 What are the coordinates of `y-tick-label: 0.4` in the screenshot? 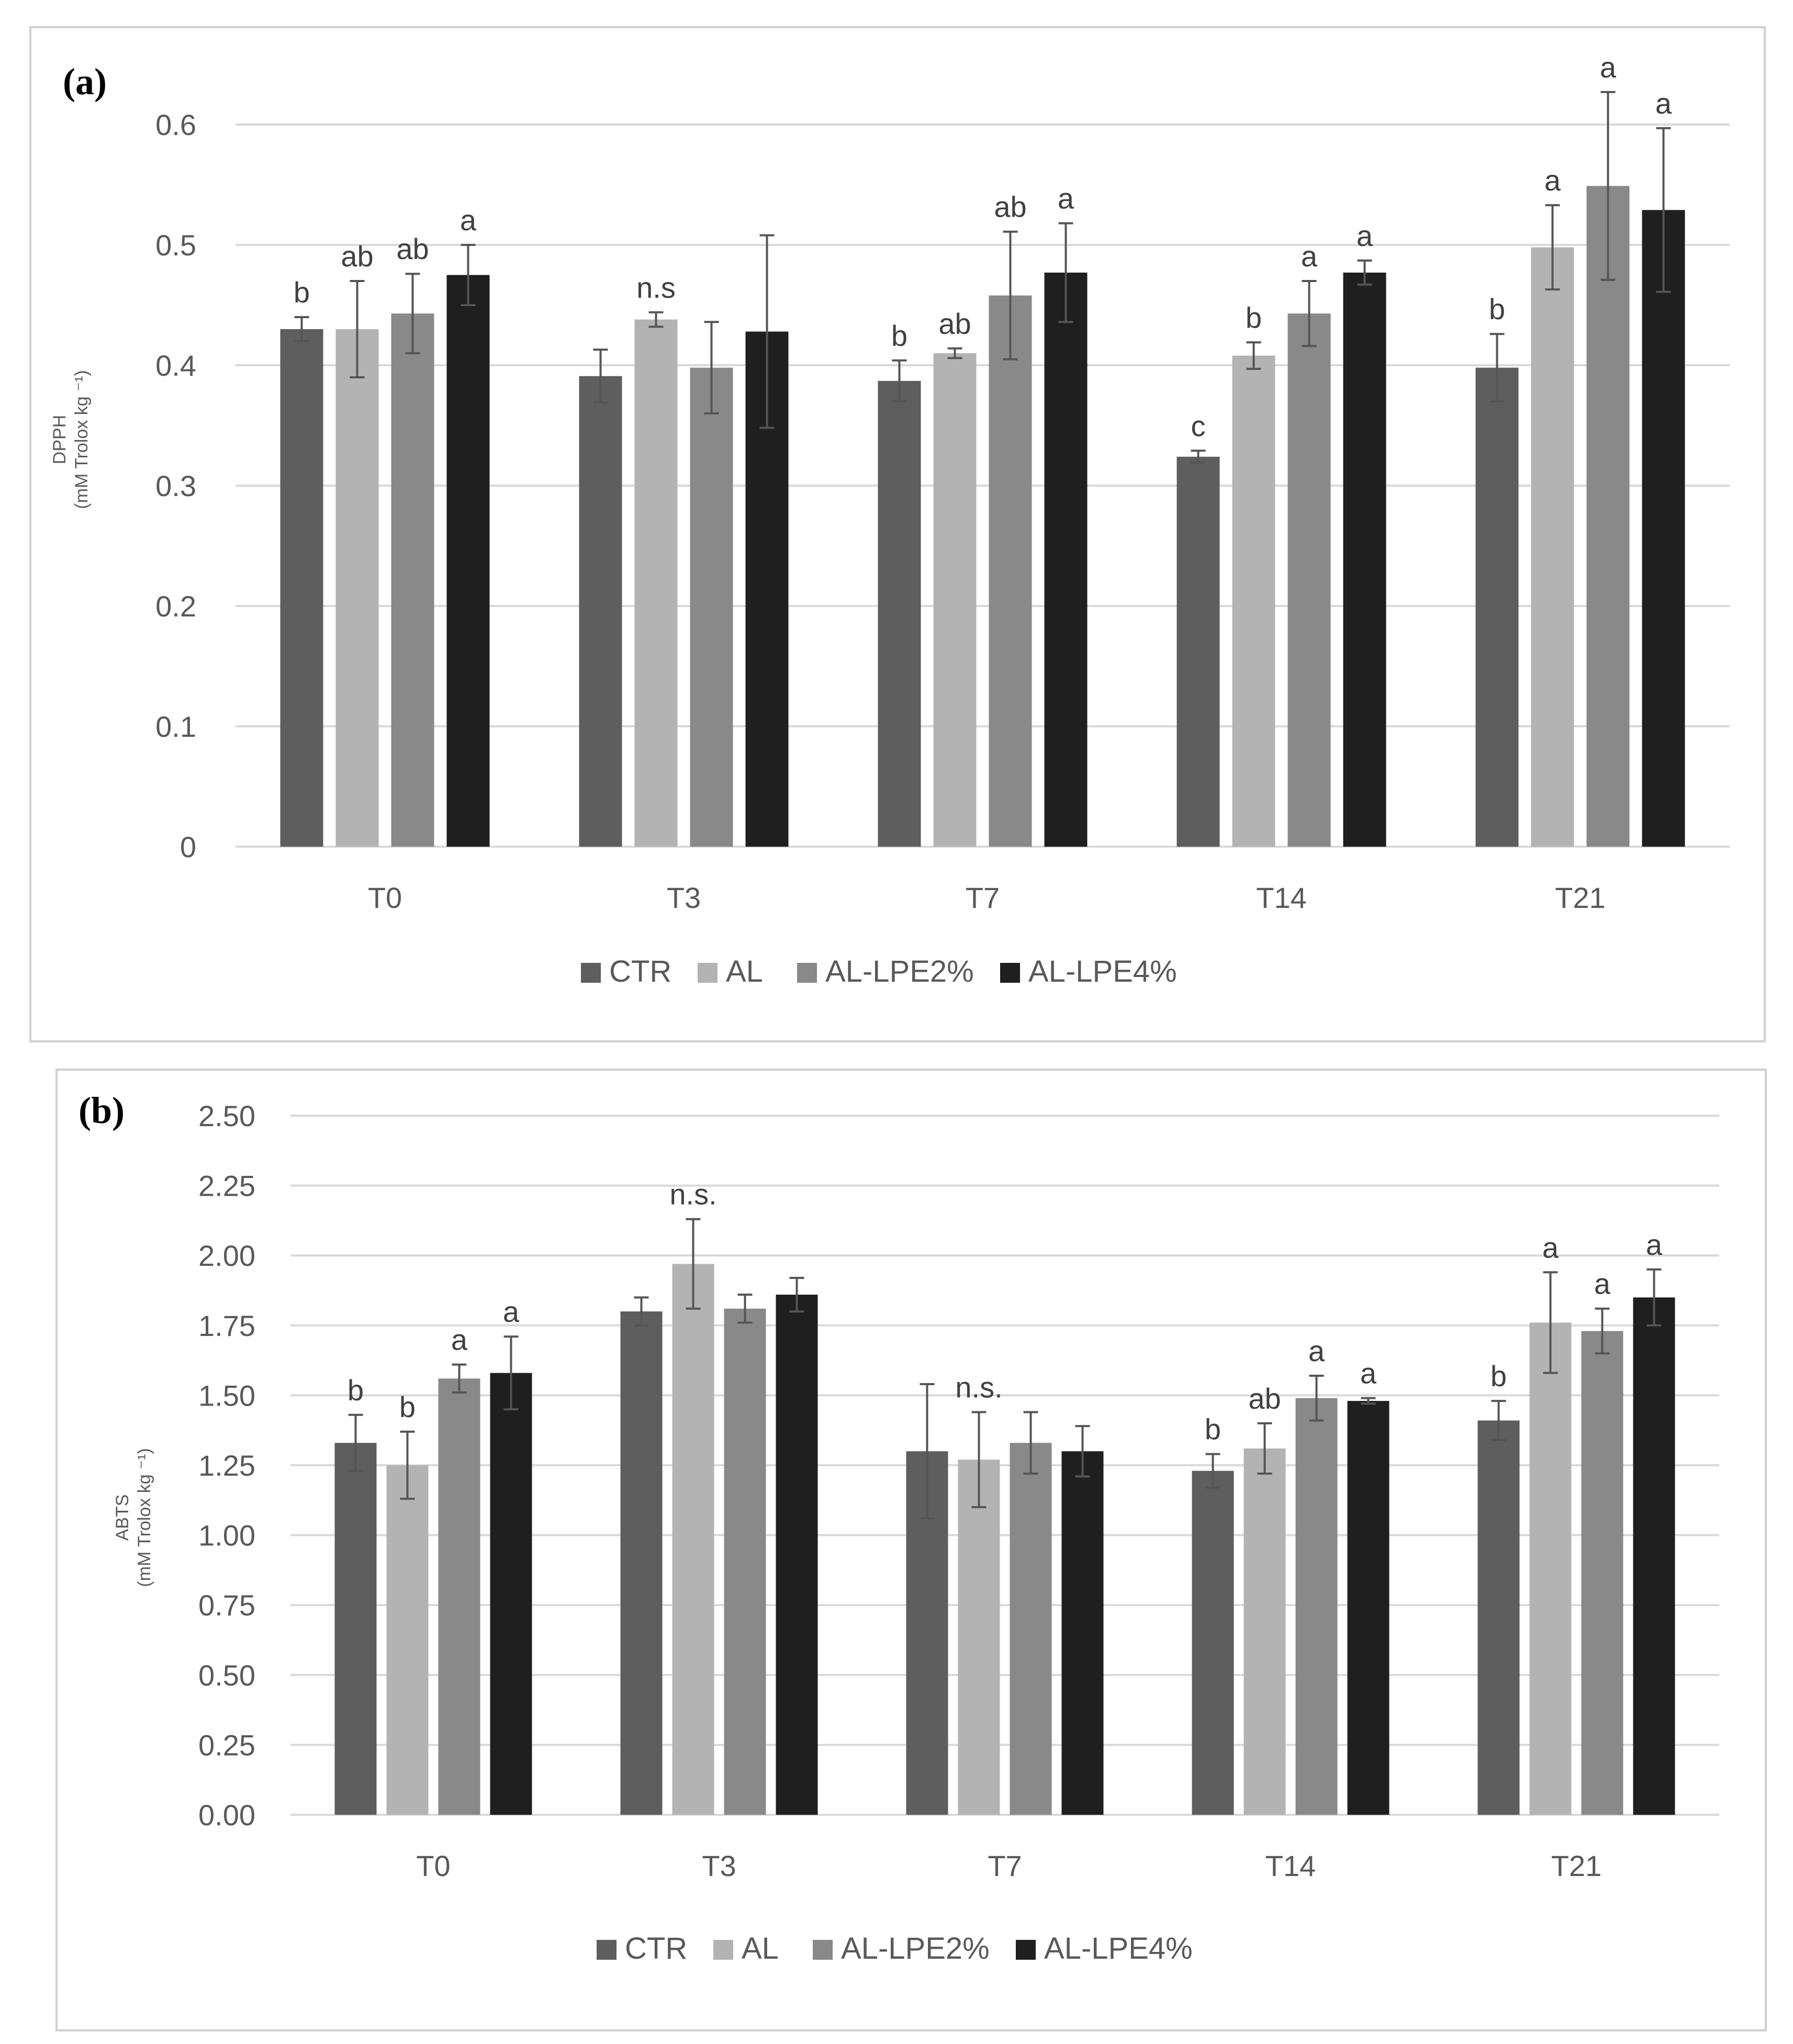 It's located at (175, 366).